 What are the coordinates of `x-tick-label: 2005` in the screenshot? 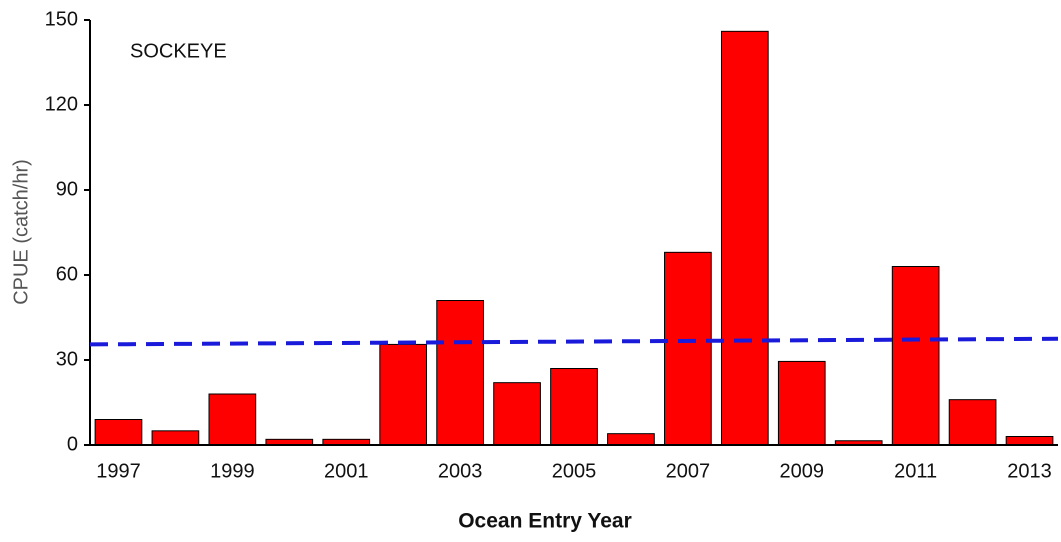 It's located at (574, 471).